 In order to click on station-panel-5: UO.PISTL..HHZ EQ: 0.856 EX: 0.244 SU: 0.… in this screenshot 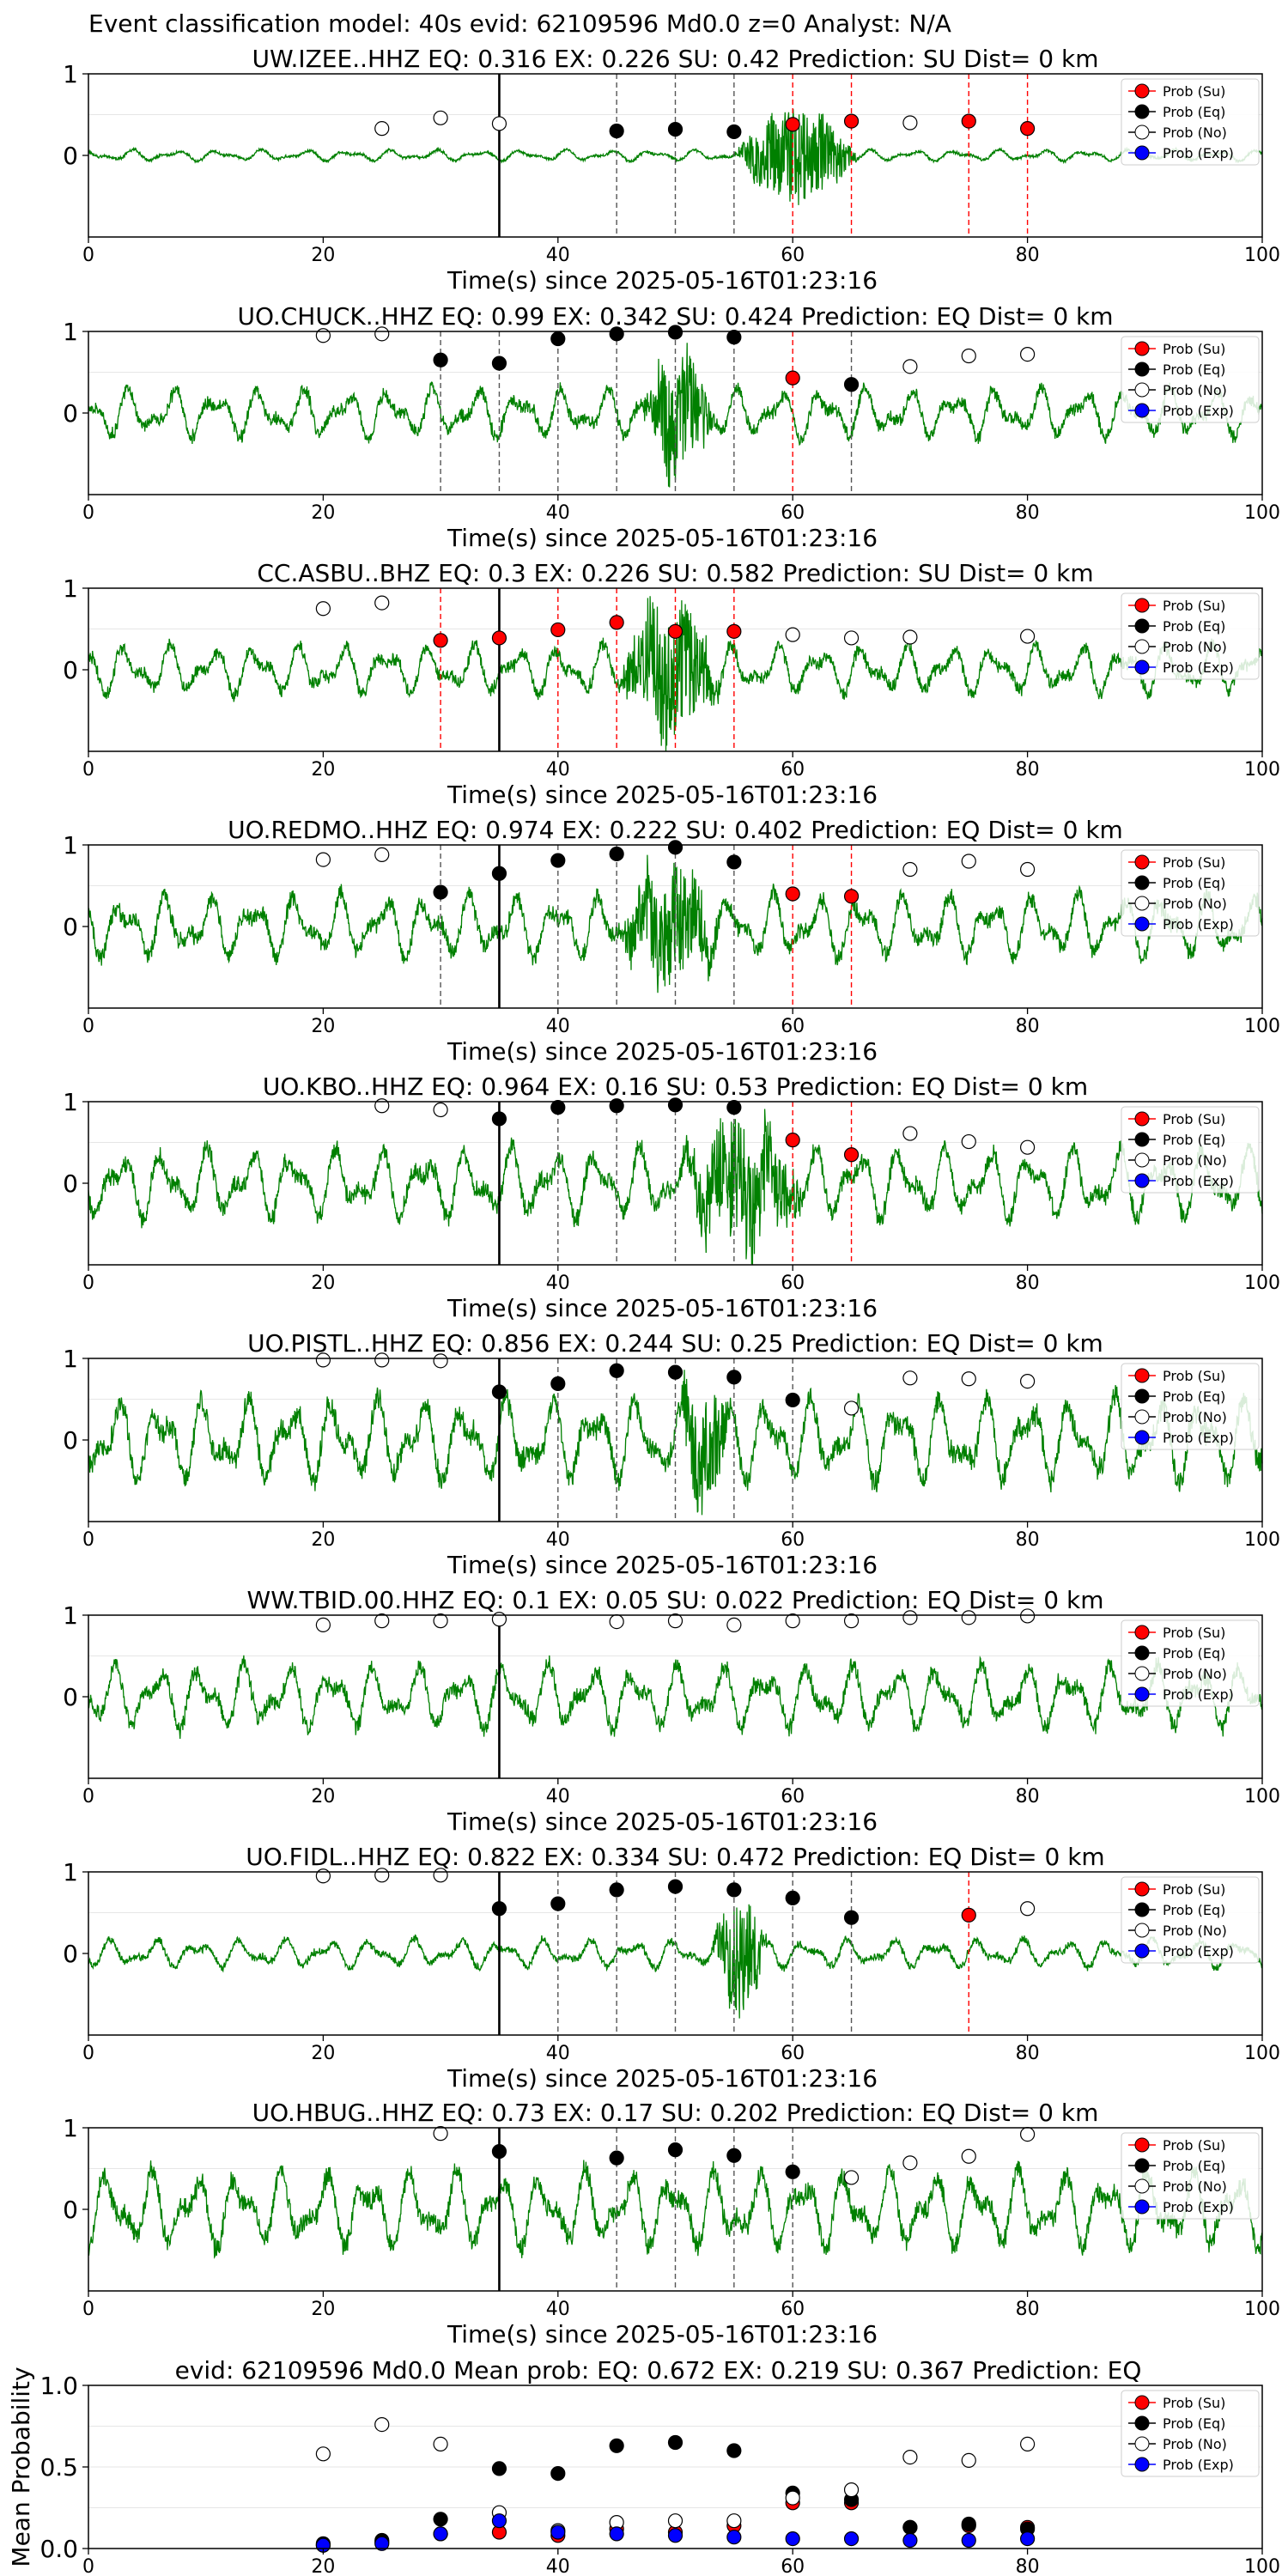, I will do `click(671, 1454)`.